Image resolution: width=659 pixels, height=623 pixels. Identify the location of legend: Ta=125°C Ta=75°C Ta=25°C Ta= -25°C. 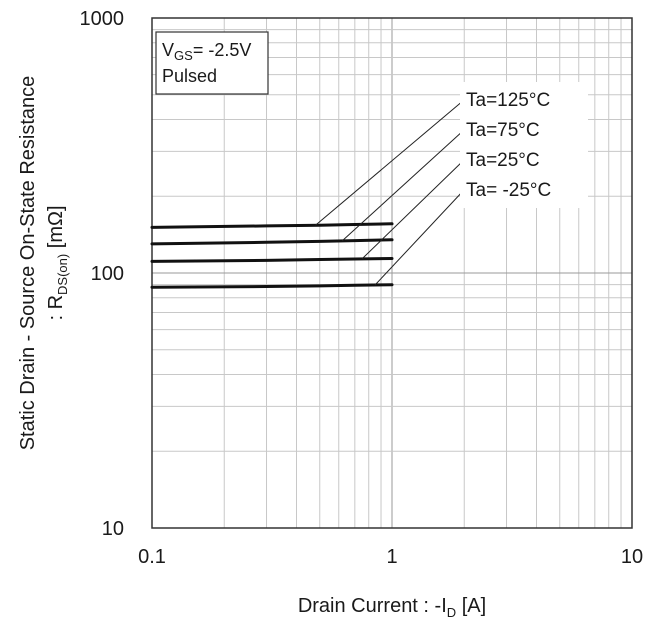
(524, 145).